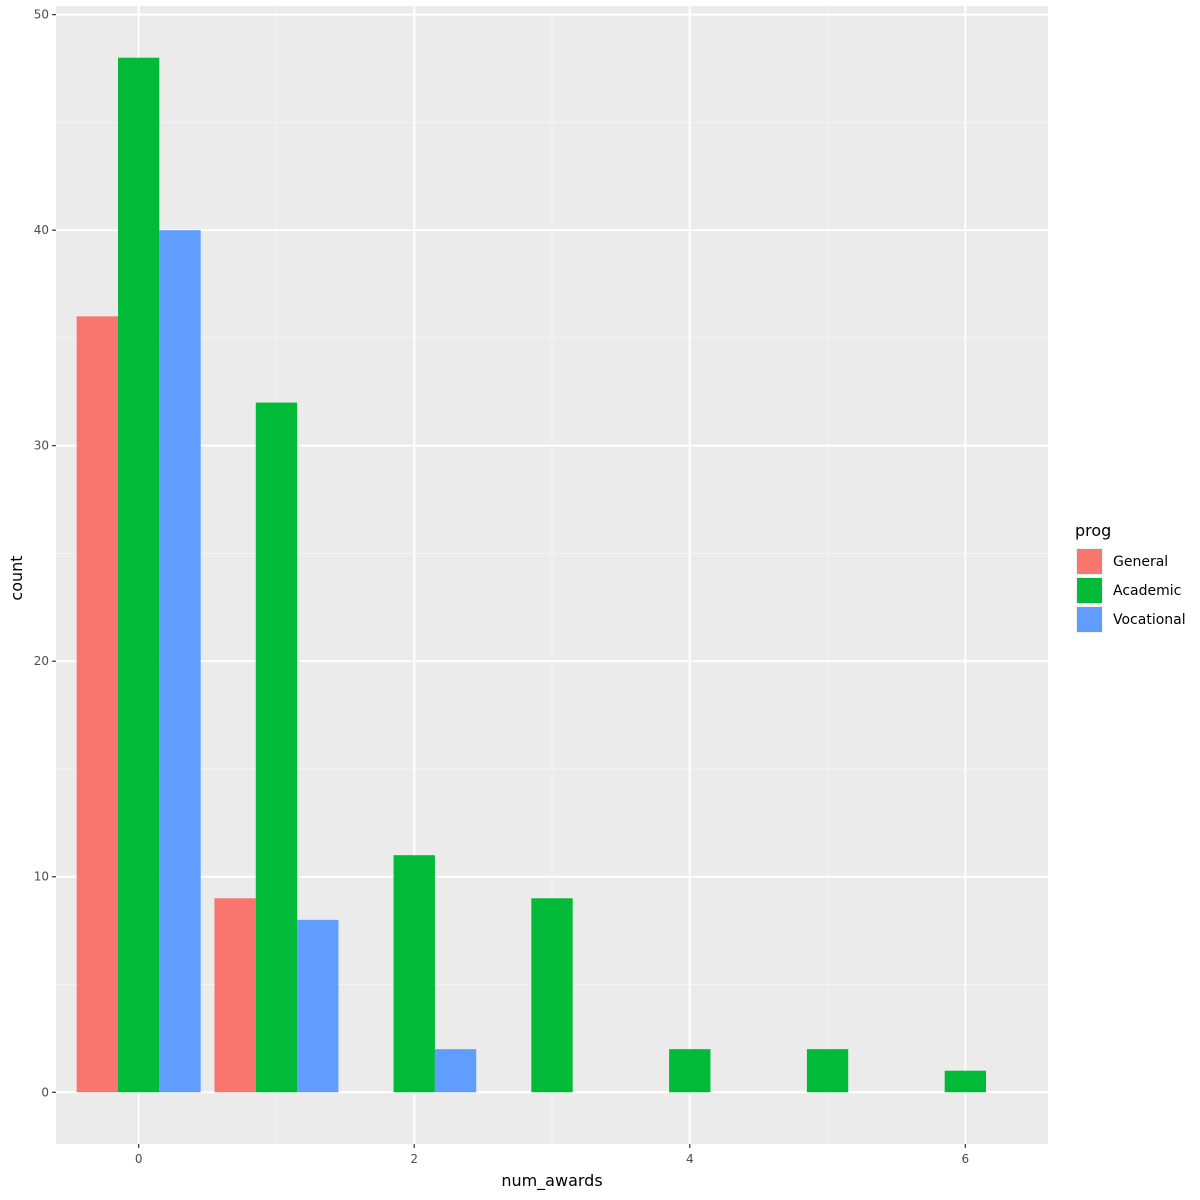  I want to click on legend-swatch-general, so click(1089, 561).